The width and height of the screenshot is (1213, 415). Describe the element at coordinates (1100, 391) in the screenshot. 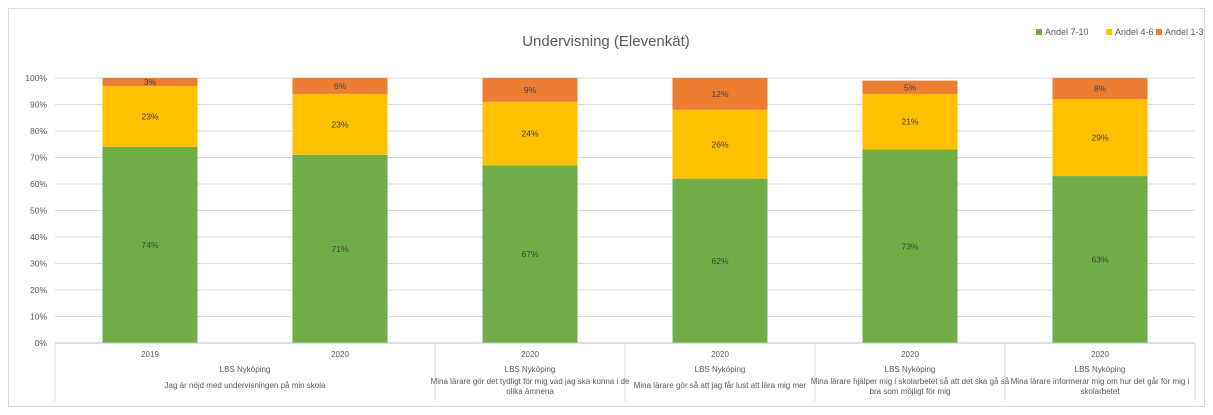

I see `x-question-label: skolarbetet` at that location.